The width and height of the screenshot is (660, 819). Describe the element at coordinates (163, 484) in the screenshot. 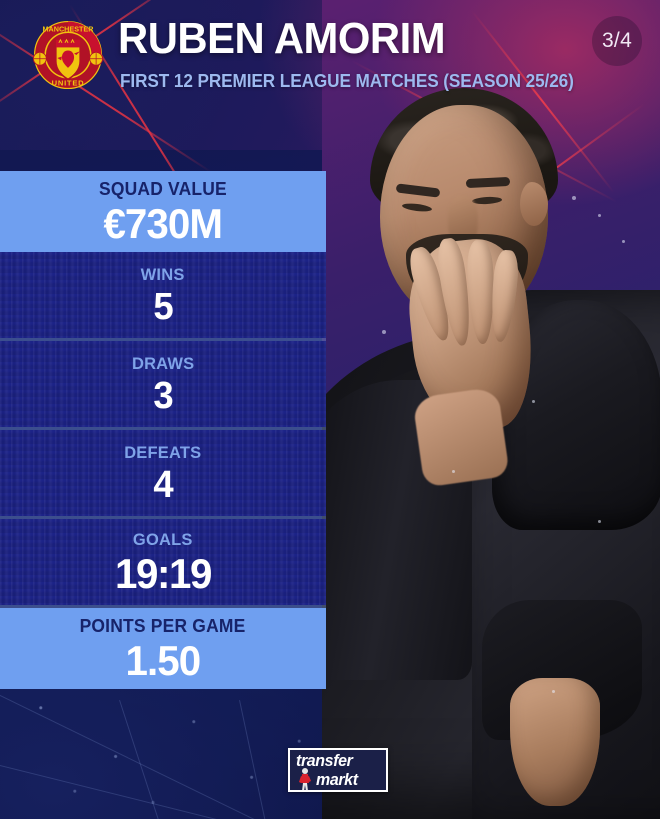

I see `stat-value: 4` at that location.